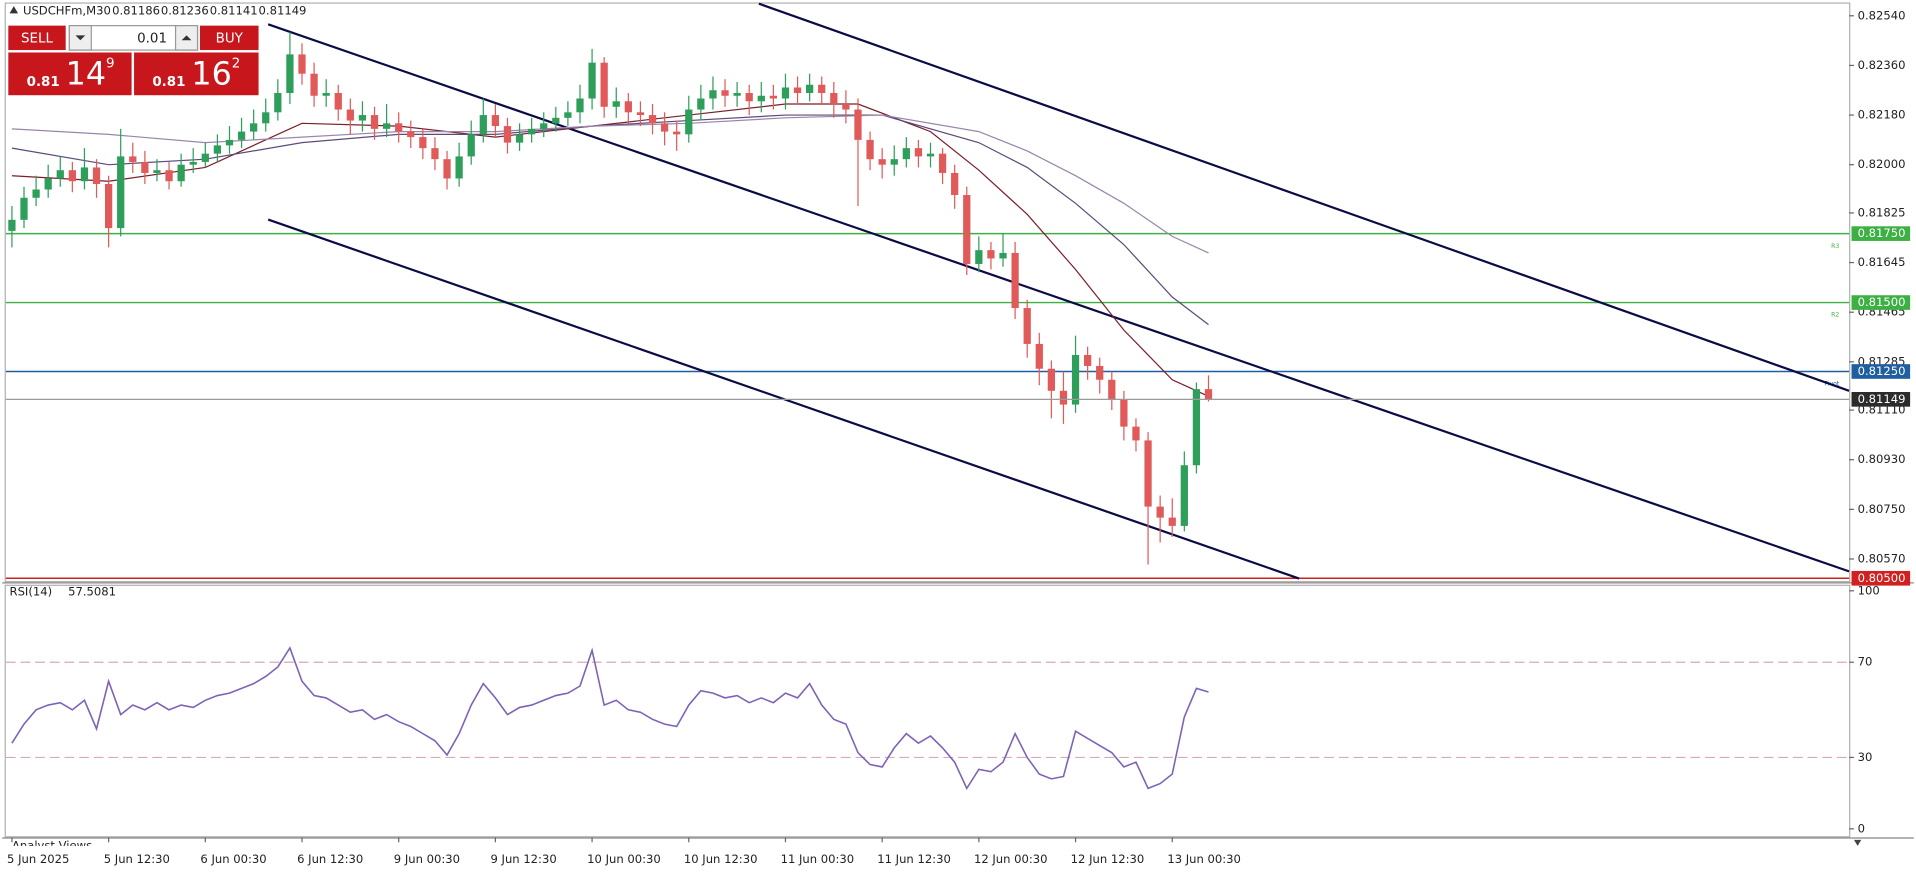 The height and width of the screenshot is (874, 1916). I want to click on bid-pips: 14, so click(86, 75).